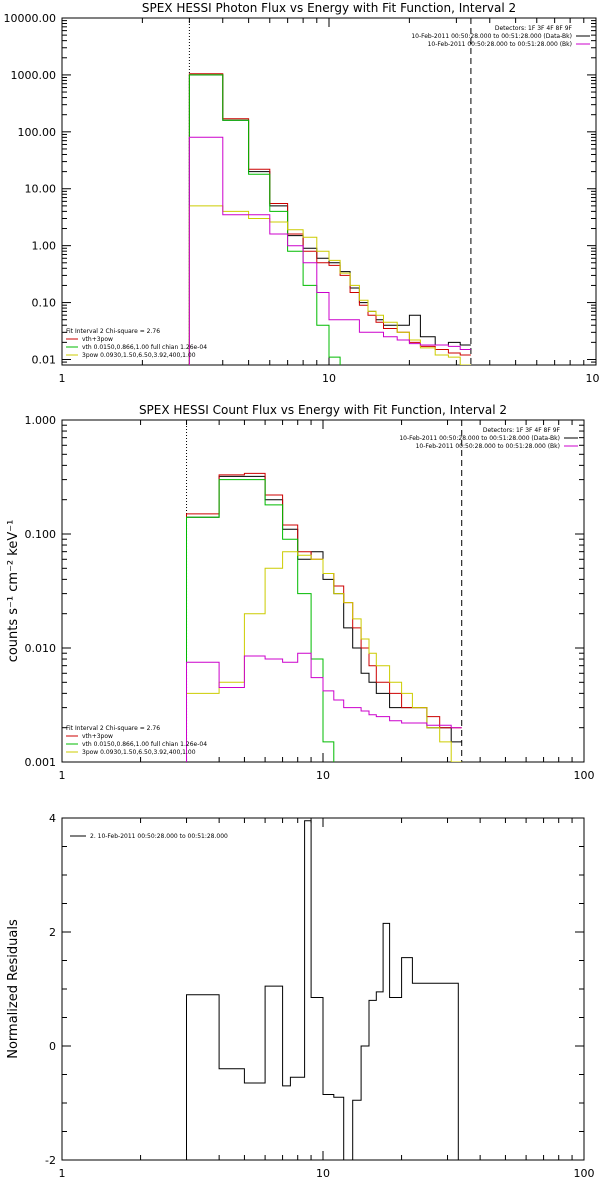 This screenshot has width=600, height=1200. What do you see at coordinates (44, 246) in the screenshot?
I see `y-tick-label: 1.00` at bounding box center [44, 246].